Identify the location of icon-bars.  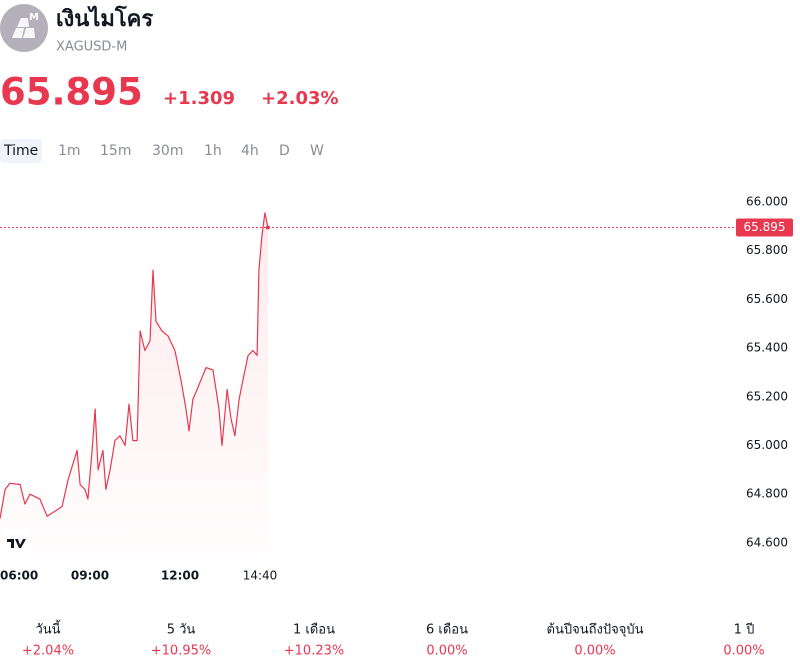
(23, 28).